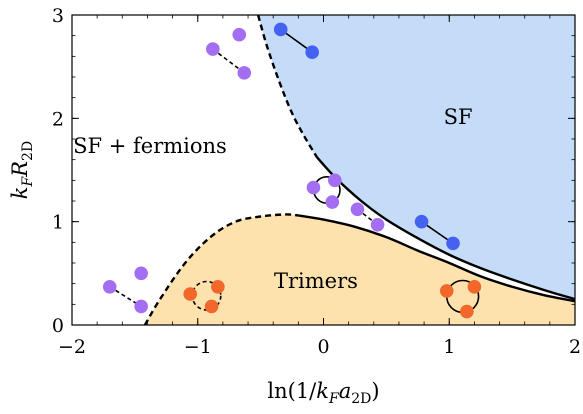 The width and height of the screenshot is (583, 414). I want to click on x-tick-label-1: −1, so click(198, 347).